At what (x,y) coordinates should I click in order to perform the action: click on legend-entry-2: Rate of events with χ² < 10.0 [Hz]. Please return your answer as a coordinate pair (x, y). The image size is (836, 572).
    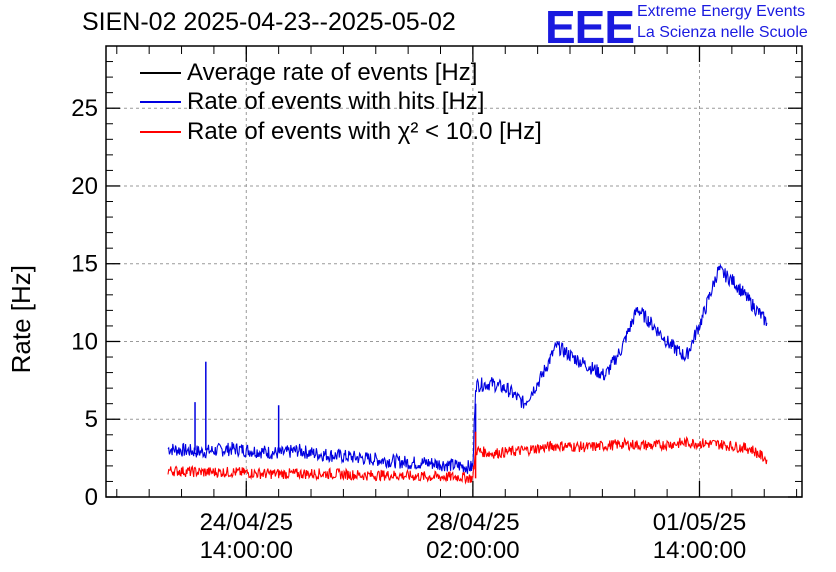
    Looking at the image, I should click on (364, 131).